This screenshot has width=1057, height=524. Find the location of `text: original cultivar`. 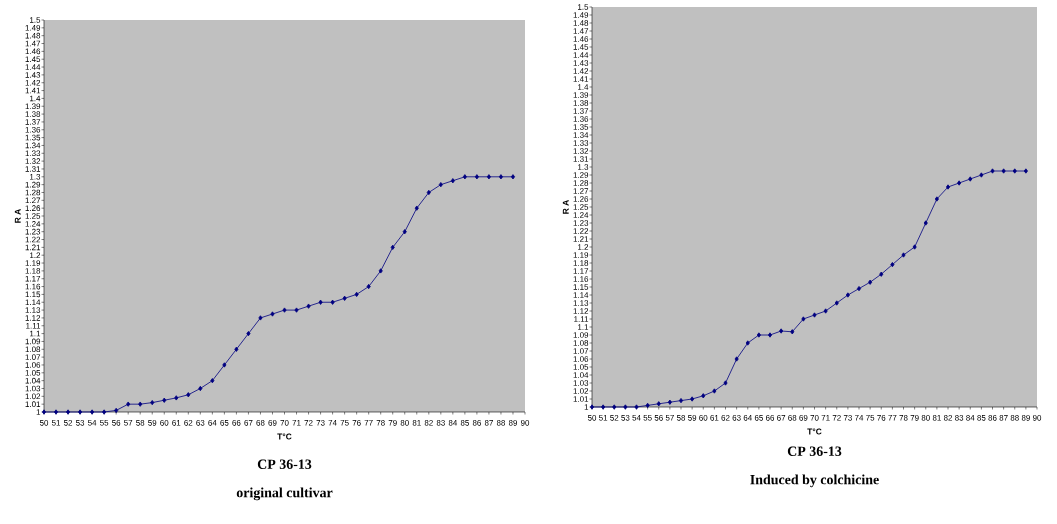

text: original cultivar is located at coordinates (284, 494).